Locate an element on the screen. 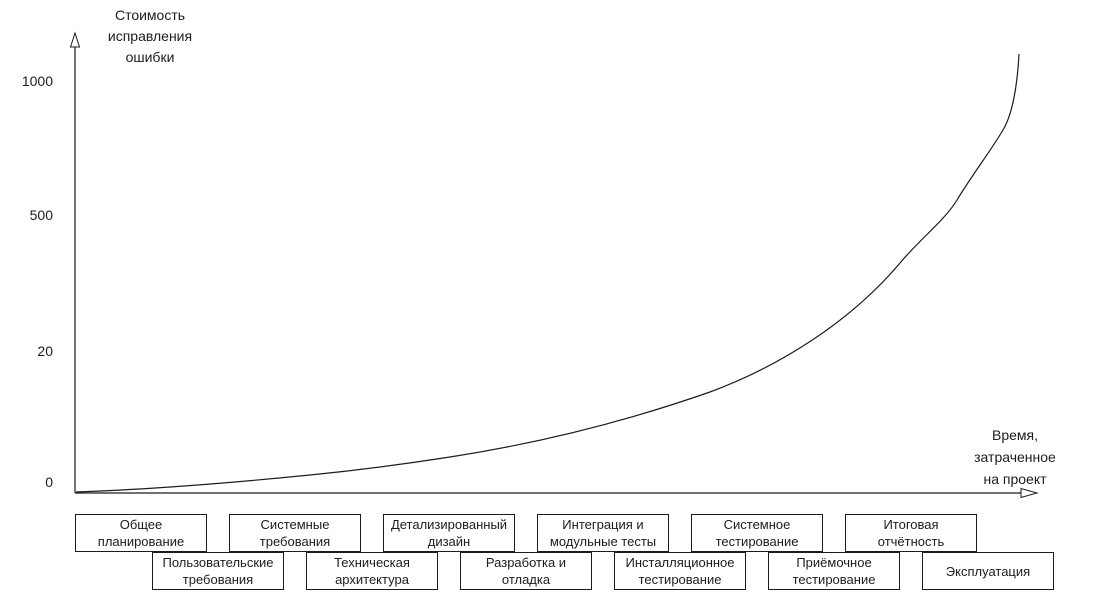 The height and width of the screenshot is (606, 1099). y-tick-0: 0 is located at coordinates (49, 482).